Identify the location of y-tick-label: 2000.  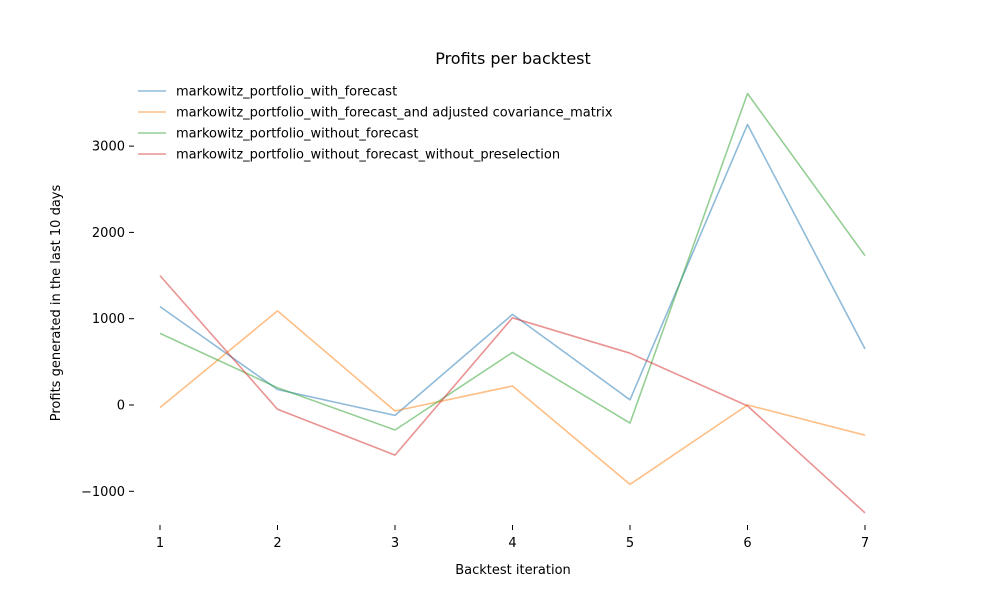
(108, 233).